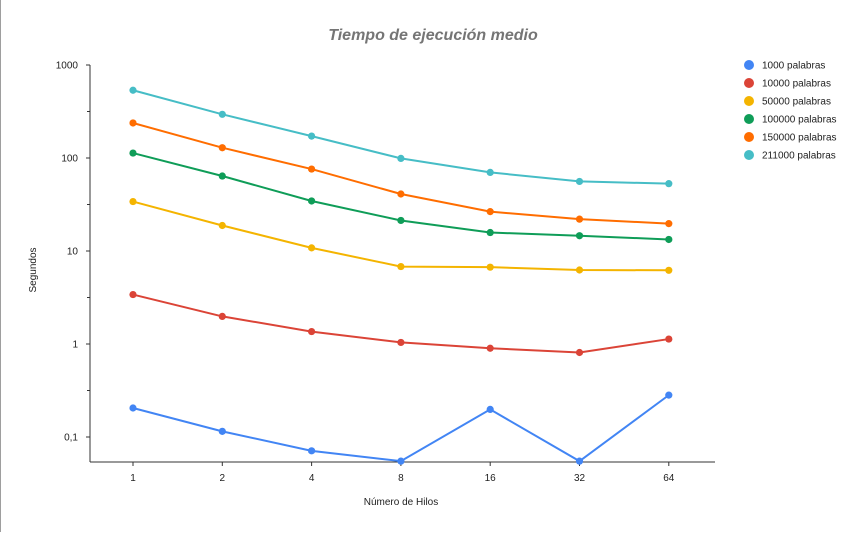 This screenshot has width=862, height=533. What do you see at coordinates (433, 35) in the screenshot?
I see `chart-title: Tiempo de ejecución medio` at bounding box center [433, 35].